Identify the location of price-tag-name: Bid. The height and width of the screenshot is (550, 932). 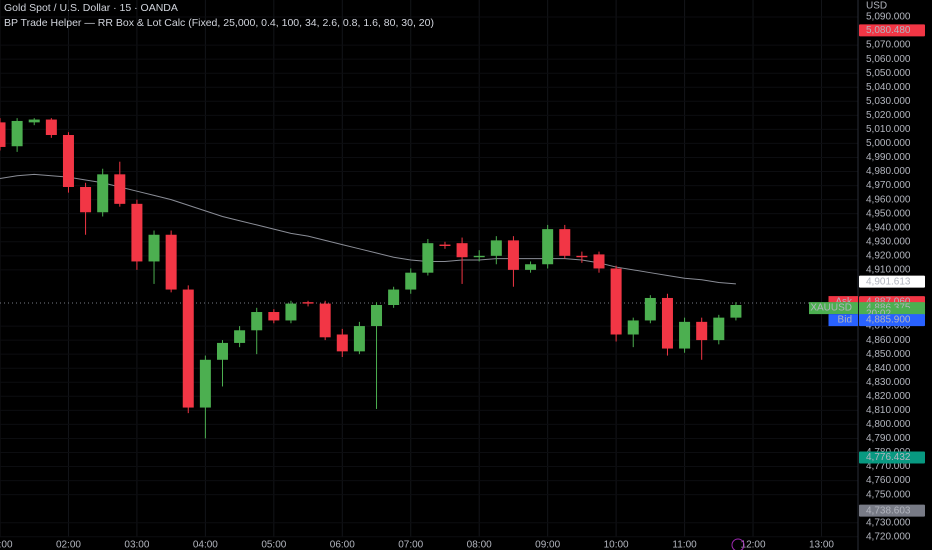
(845, 320).